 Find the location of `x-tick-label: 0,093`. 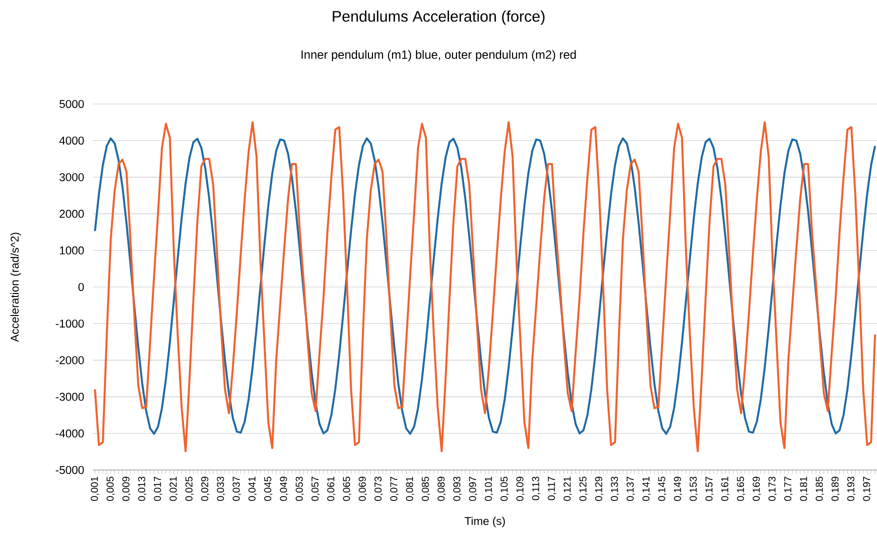

x-tick-label: 0,093 is located at coordinates (457, 488).